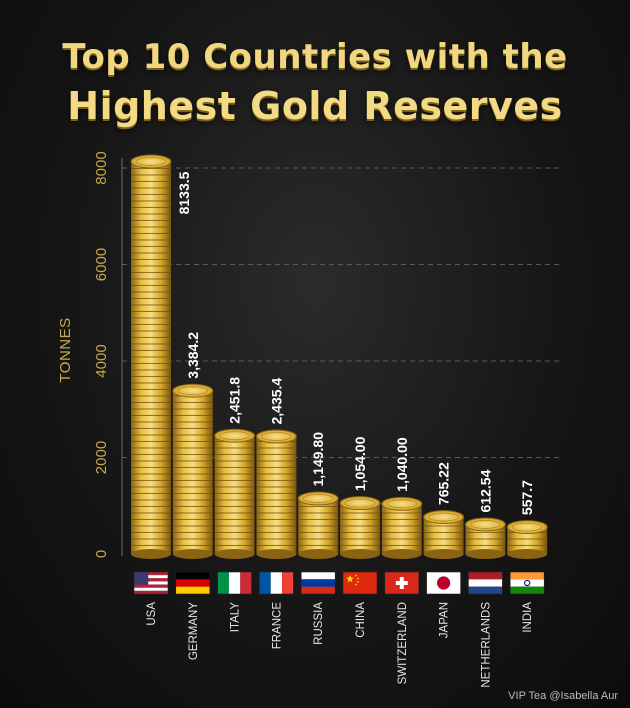 The image size is (630, 708). I want to click on bar-germany, so click(193, 471).